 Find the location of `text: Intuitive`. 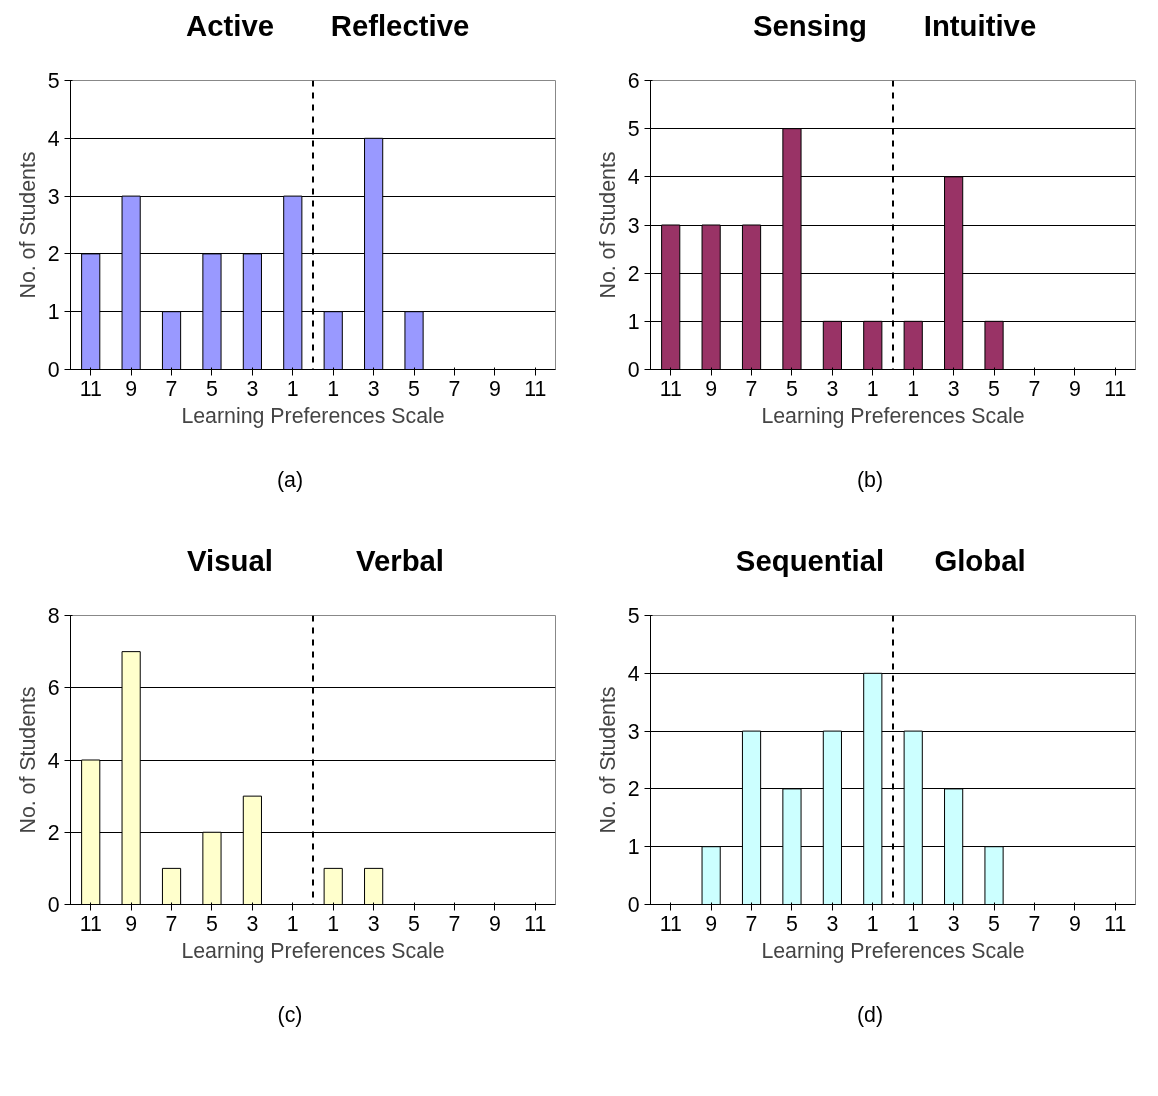

text: Intuitive is located at coordinates (980, 26).